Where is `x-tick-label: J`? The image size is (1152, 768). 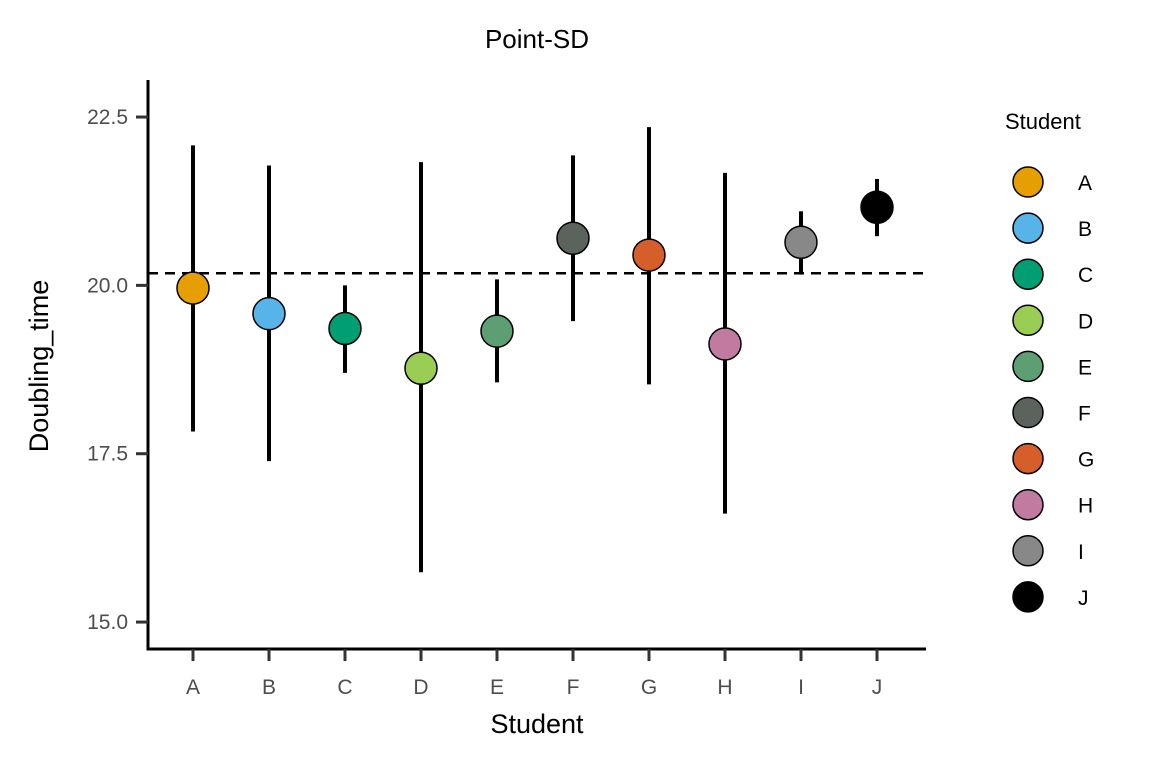
x-tick-label: J is located at coordinates (877, 687).